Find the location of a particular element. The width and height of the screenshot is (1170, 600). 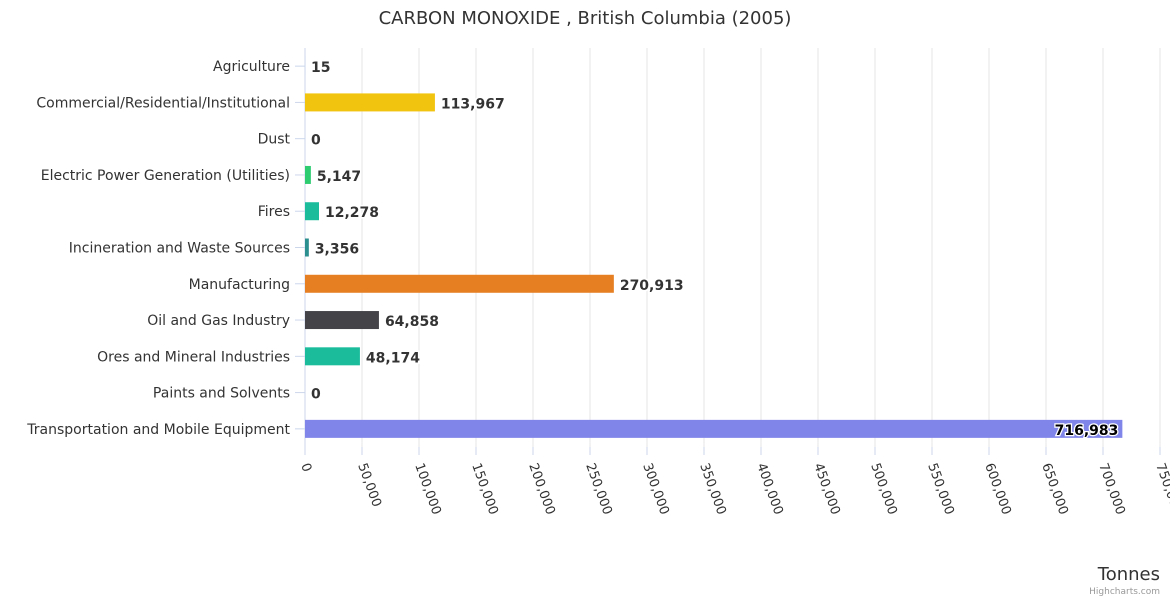

x-tick-label: 300,000 is located at coordinates (655, 489).